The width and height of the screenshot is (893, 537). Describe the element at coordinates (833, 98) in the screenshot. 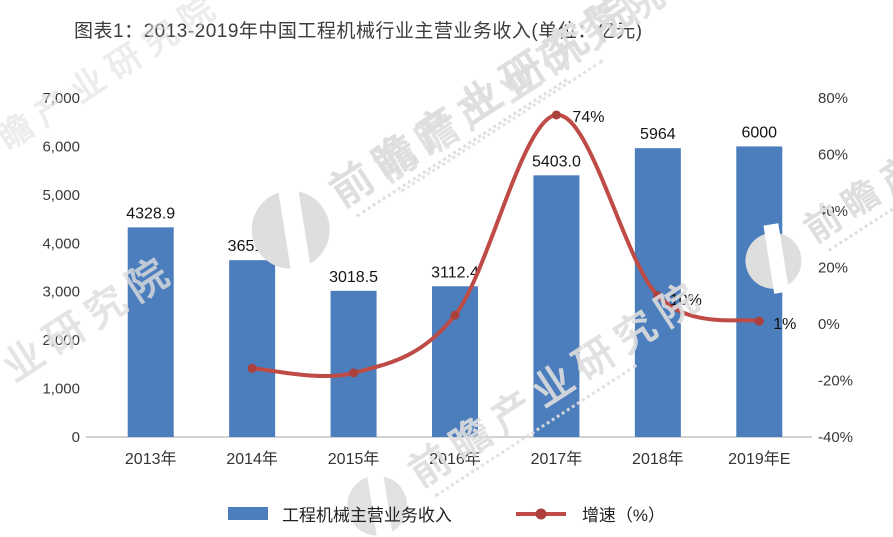

I see `right-axis-tick-label: 80%` at that location.